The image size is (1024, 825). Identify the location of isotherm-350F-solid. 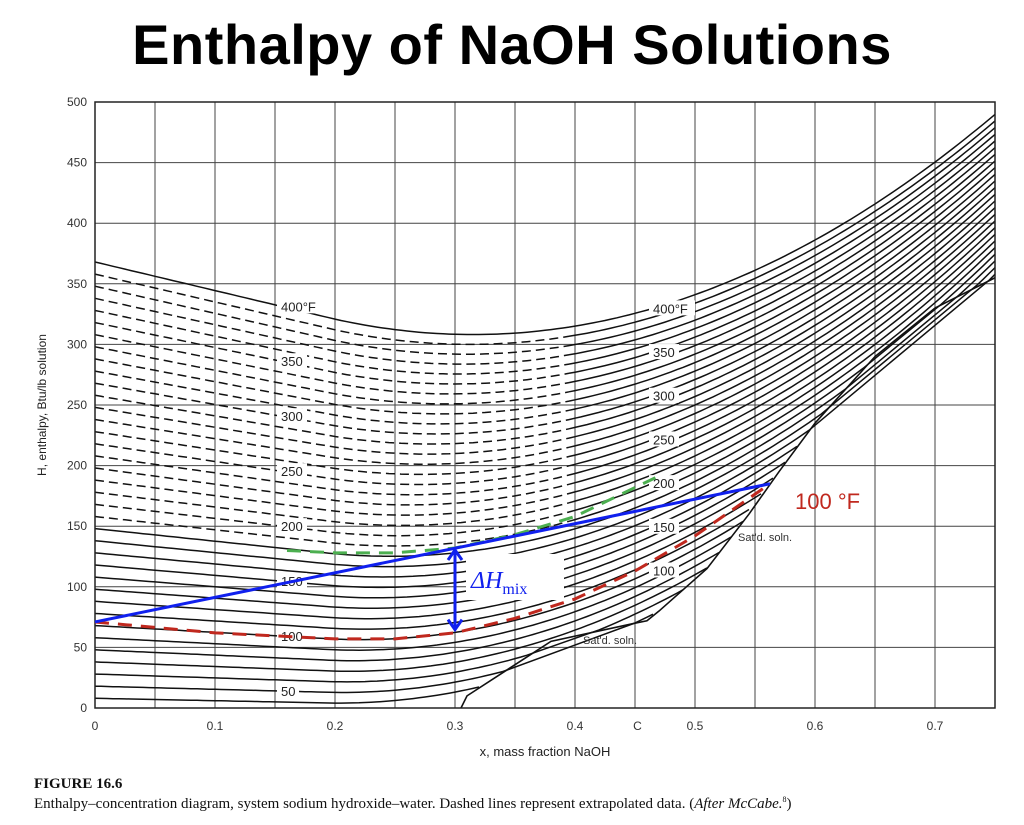
(782, 261).